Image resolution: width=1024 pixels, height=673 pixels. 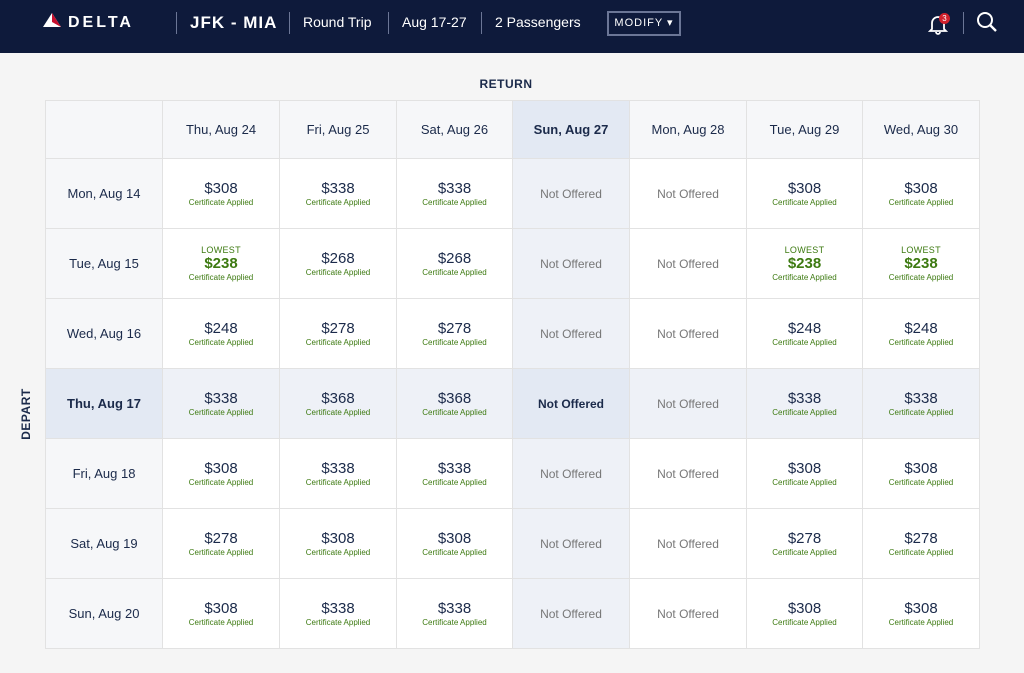 I want to click on return-date: Wed, Aug 30, so click(x=921, y=129).